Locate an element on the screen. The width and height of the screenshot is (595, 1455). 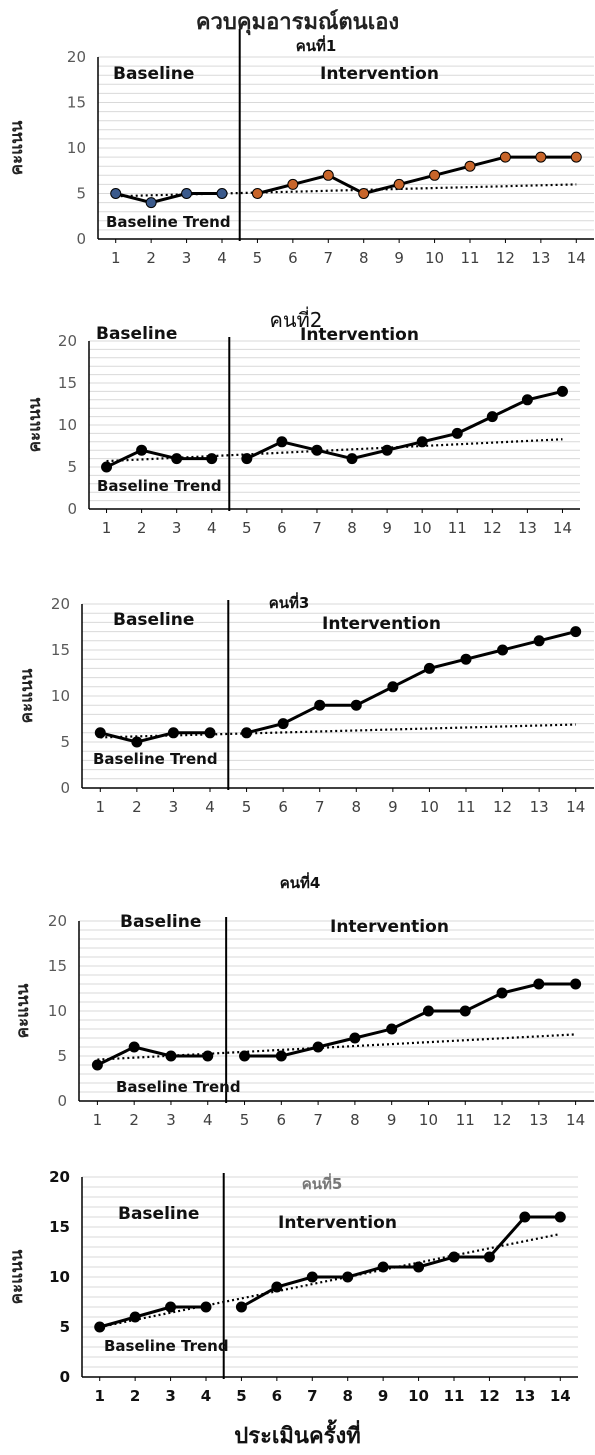
chart5-x-tick-label: 8 is located at coordinates (347, 1396).